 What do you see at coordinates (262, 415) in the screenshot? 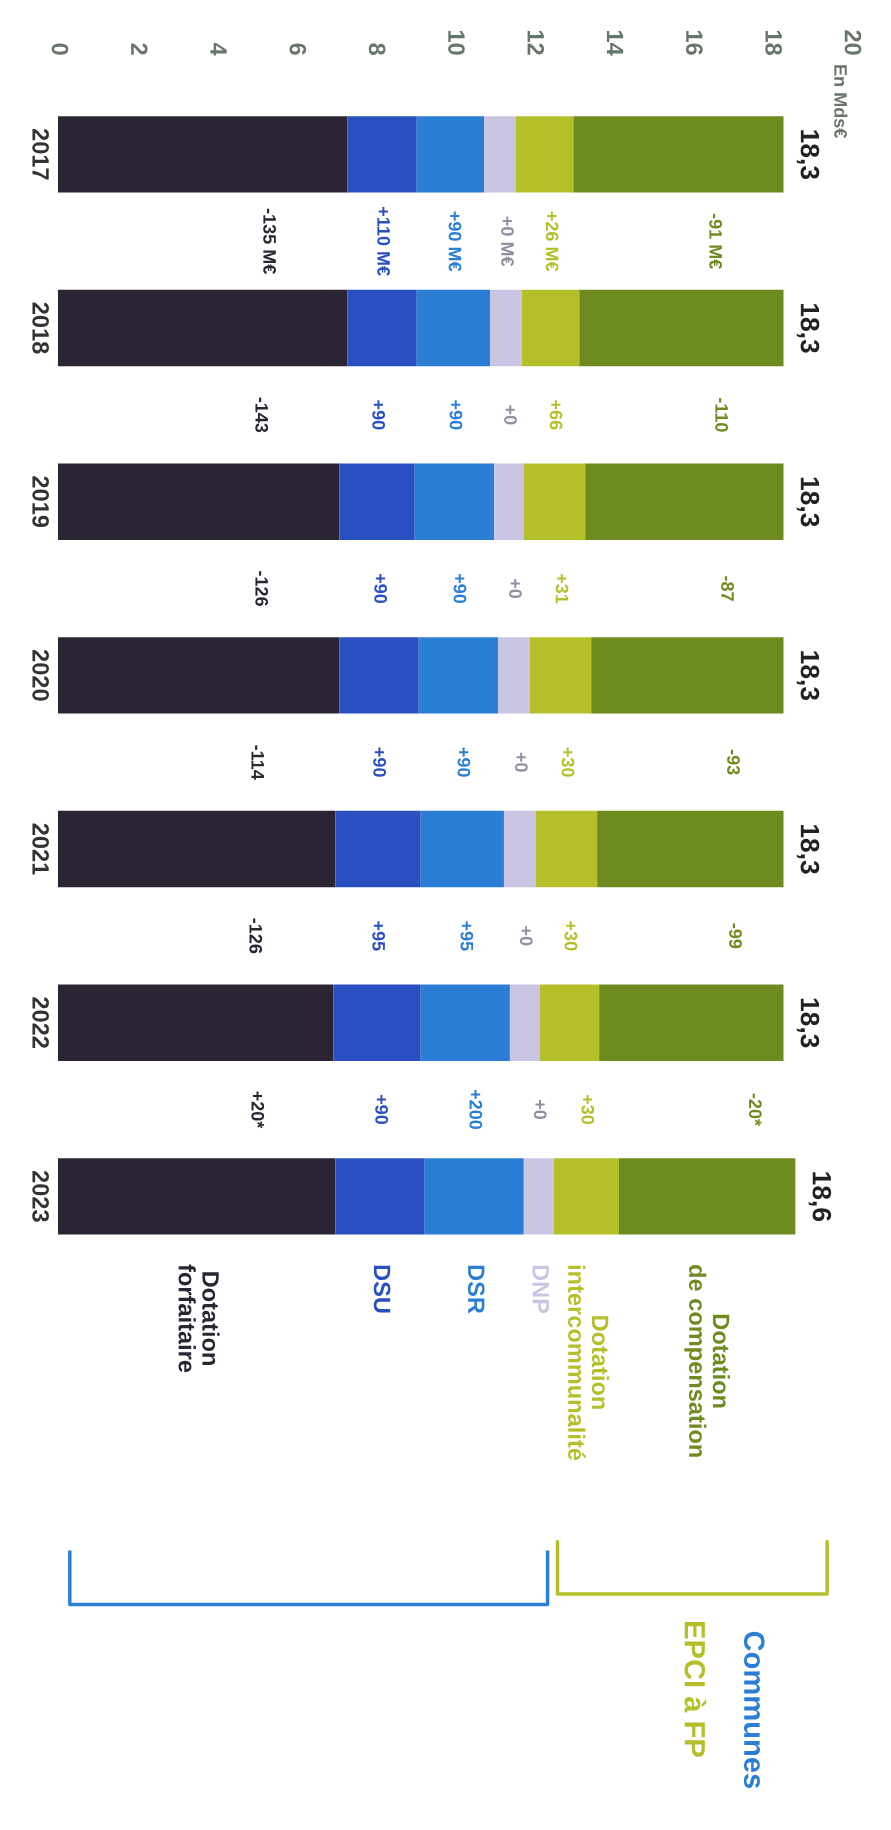
I see `annotation: -143` at bounding box center [262, 415].